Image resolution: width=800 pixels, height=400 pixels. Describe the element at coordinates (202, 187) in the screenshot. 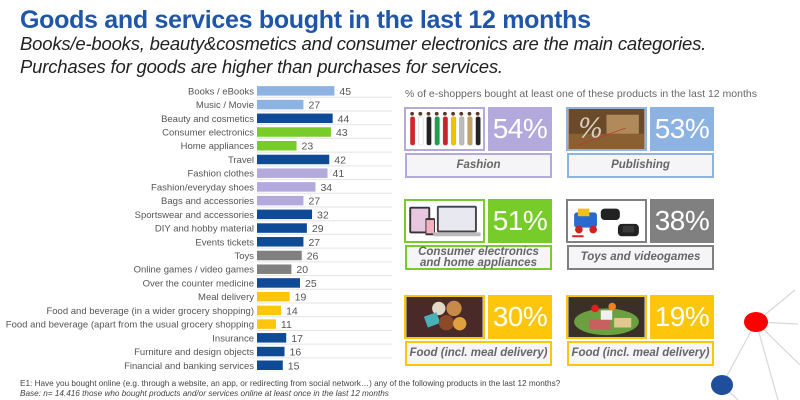

I see `category-label: Fashion/everyday shoes` at that location.